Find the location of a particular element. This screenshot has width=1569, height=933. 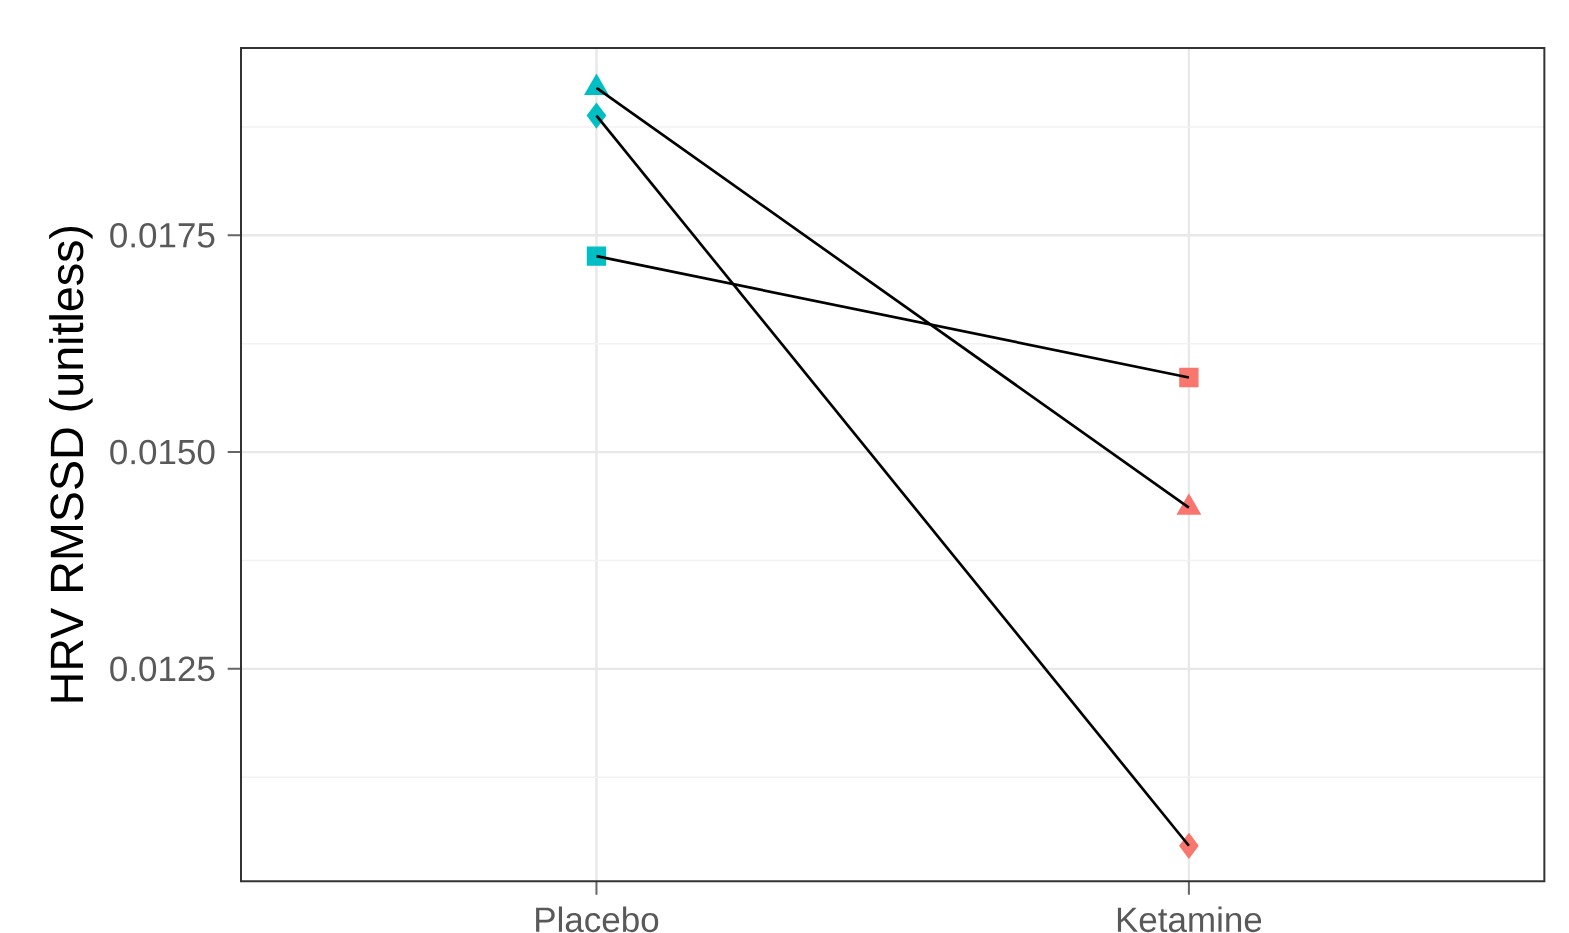

y-tick-label: 0.0175 is located at coordinates (162, 235).